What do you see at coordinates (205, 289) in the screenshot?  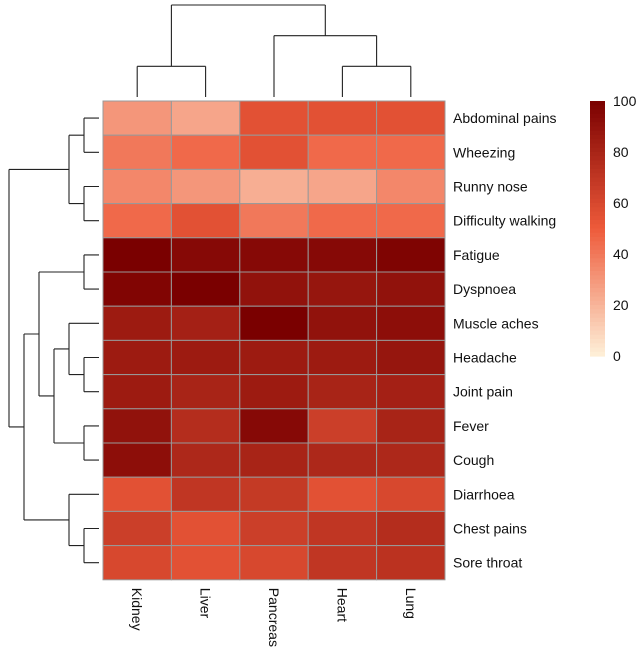 I see `heatmap-cell-dyspnoea-liver` at bounding box center [205, 289].